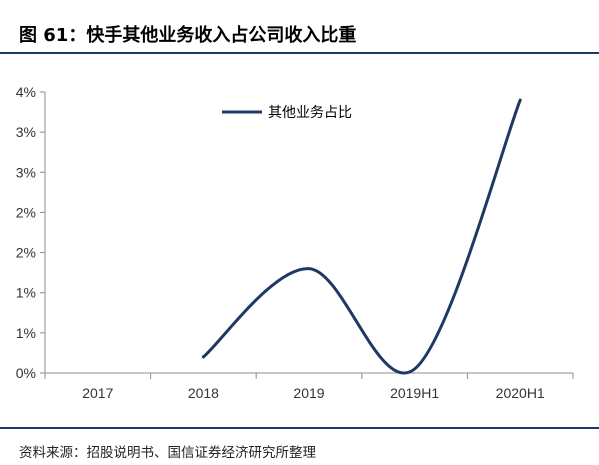  What do you see at coordinates (97, 393) in the screenshot?
I see `x-tick-label: 2017` at bounding box center [97, 393].